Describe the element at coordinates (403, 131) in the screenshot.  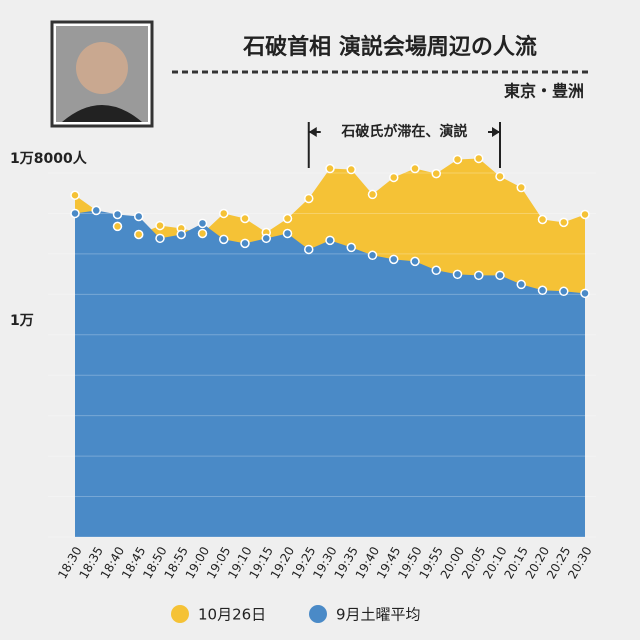
I see `annotation: 石破氏が滞在、演説` at that location.